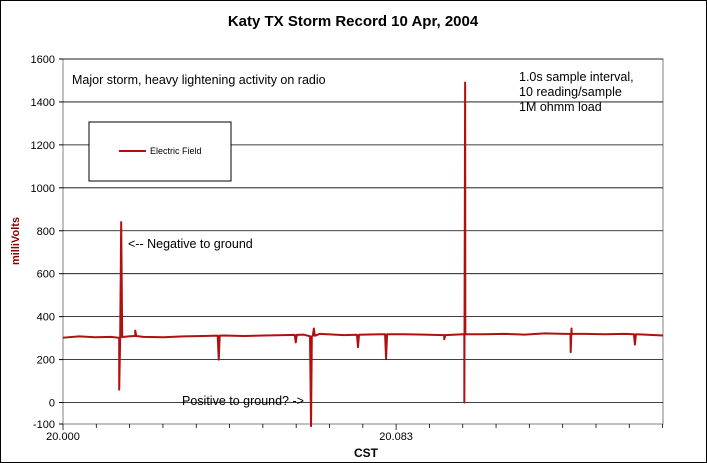 This screenshot has width=707, height=463. I want to click on legend: Electric Field, so click(160, 151).